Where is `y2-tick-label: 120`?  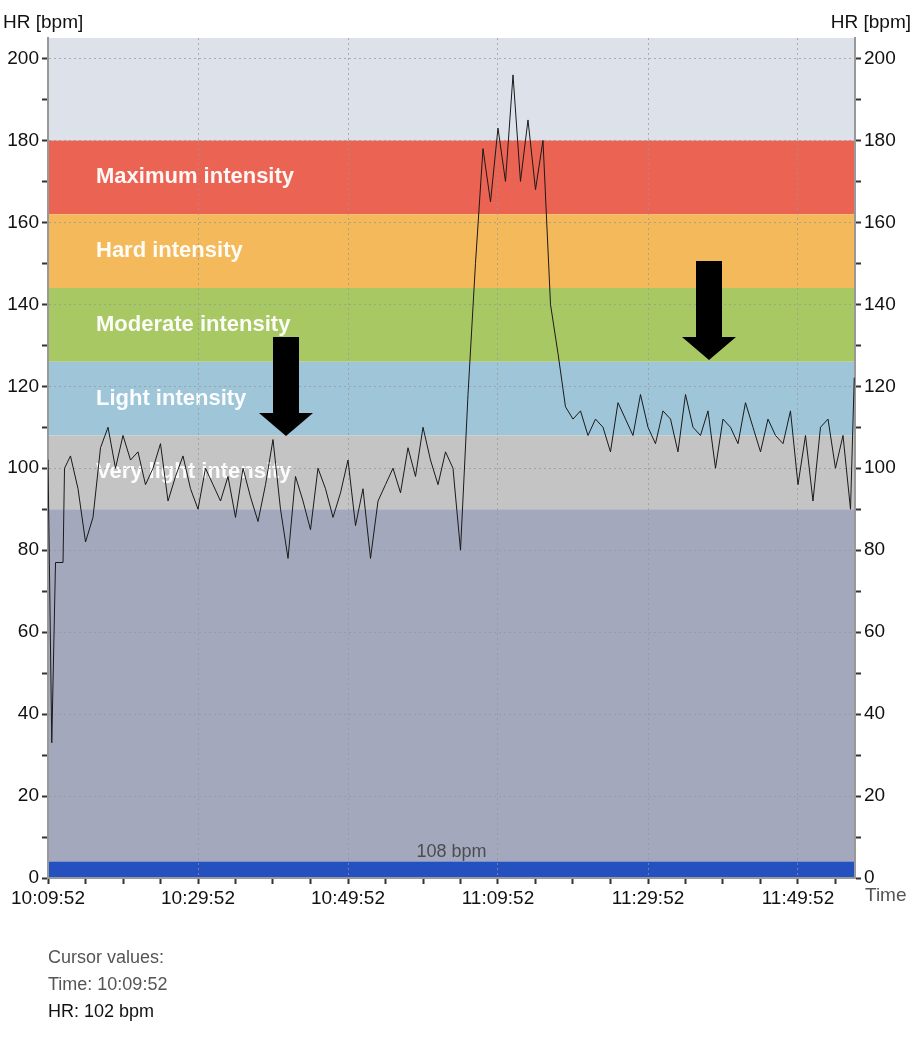 y2-tick-label: 120 is located at coordinates (880, 385).